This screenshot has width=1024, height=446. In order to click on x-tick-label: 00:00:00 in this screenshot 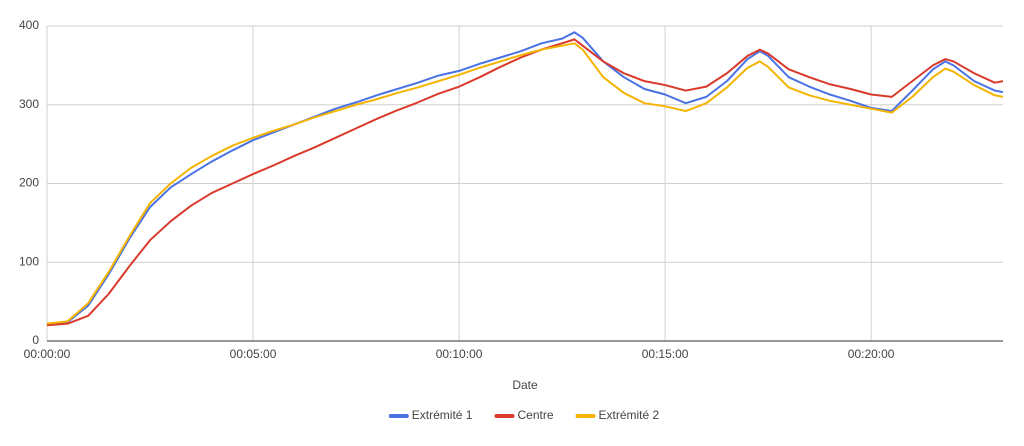, I will do `click(47, 354)`.